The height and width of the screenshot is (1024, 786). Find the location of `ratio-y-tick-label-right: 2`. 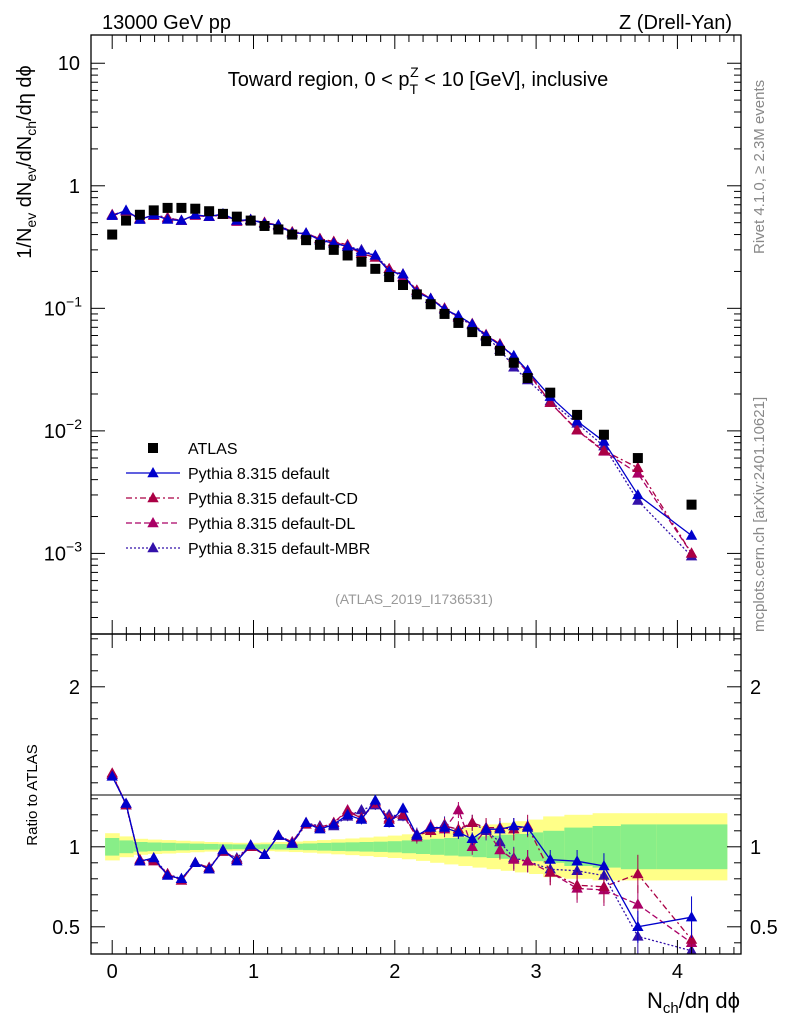

ratio-y-tick-label-right: 2 is located at coordinates (755, 688).